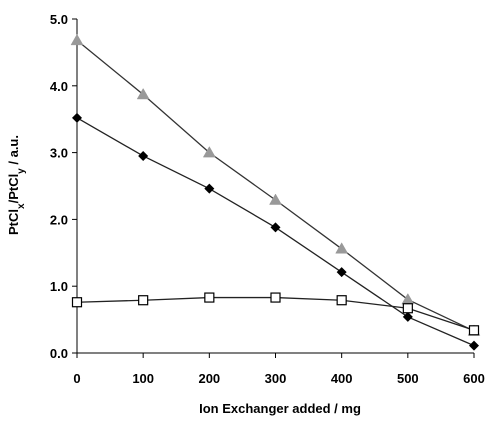  What do you see at coordinates (59, 353) in the screenshot?
I see `y-tick-label: 0.0` at bounding box center [59, 353].